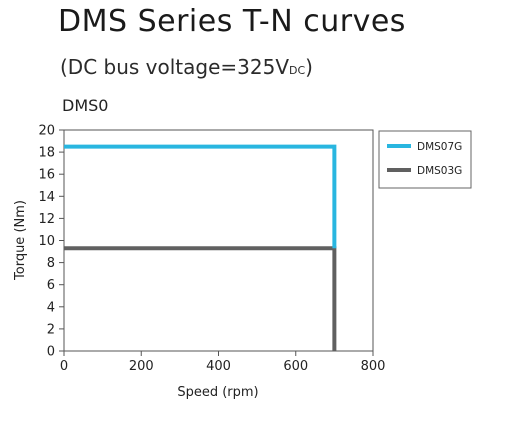 Image resolution: width=517 pixels, height=421 pixels. Describe the element at coordinates (51, 307) in the screenshot. I see `y-tick-label: 4` at that location.